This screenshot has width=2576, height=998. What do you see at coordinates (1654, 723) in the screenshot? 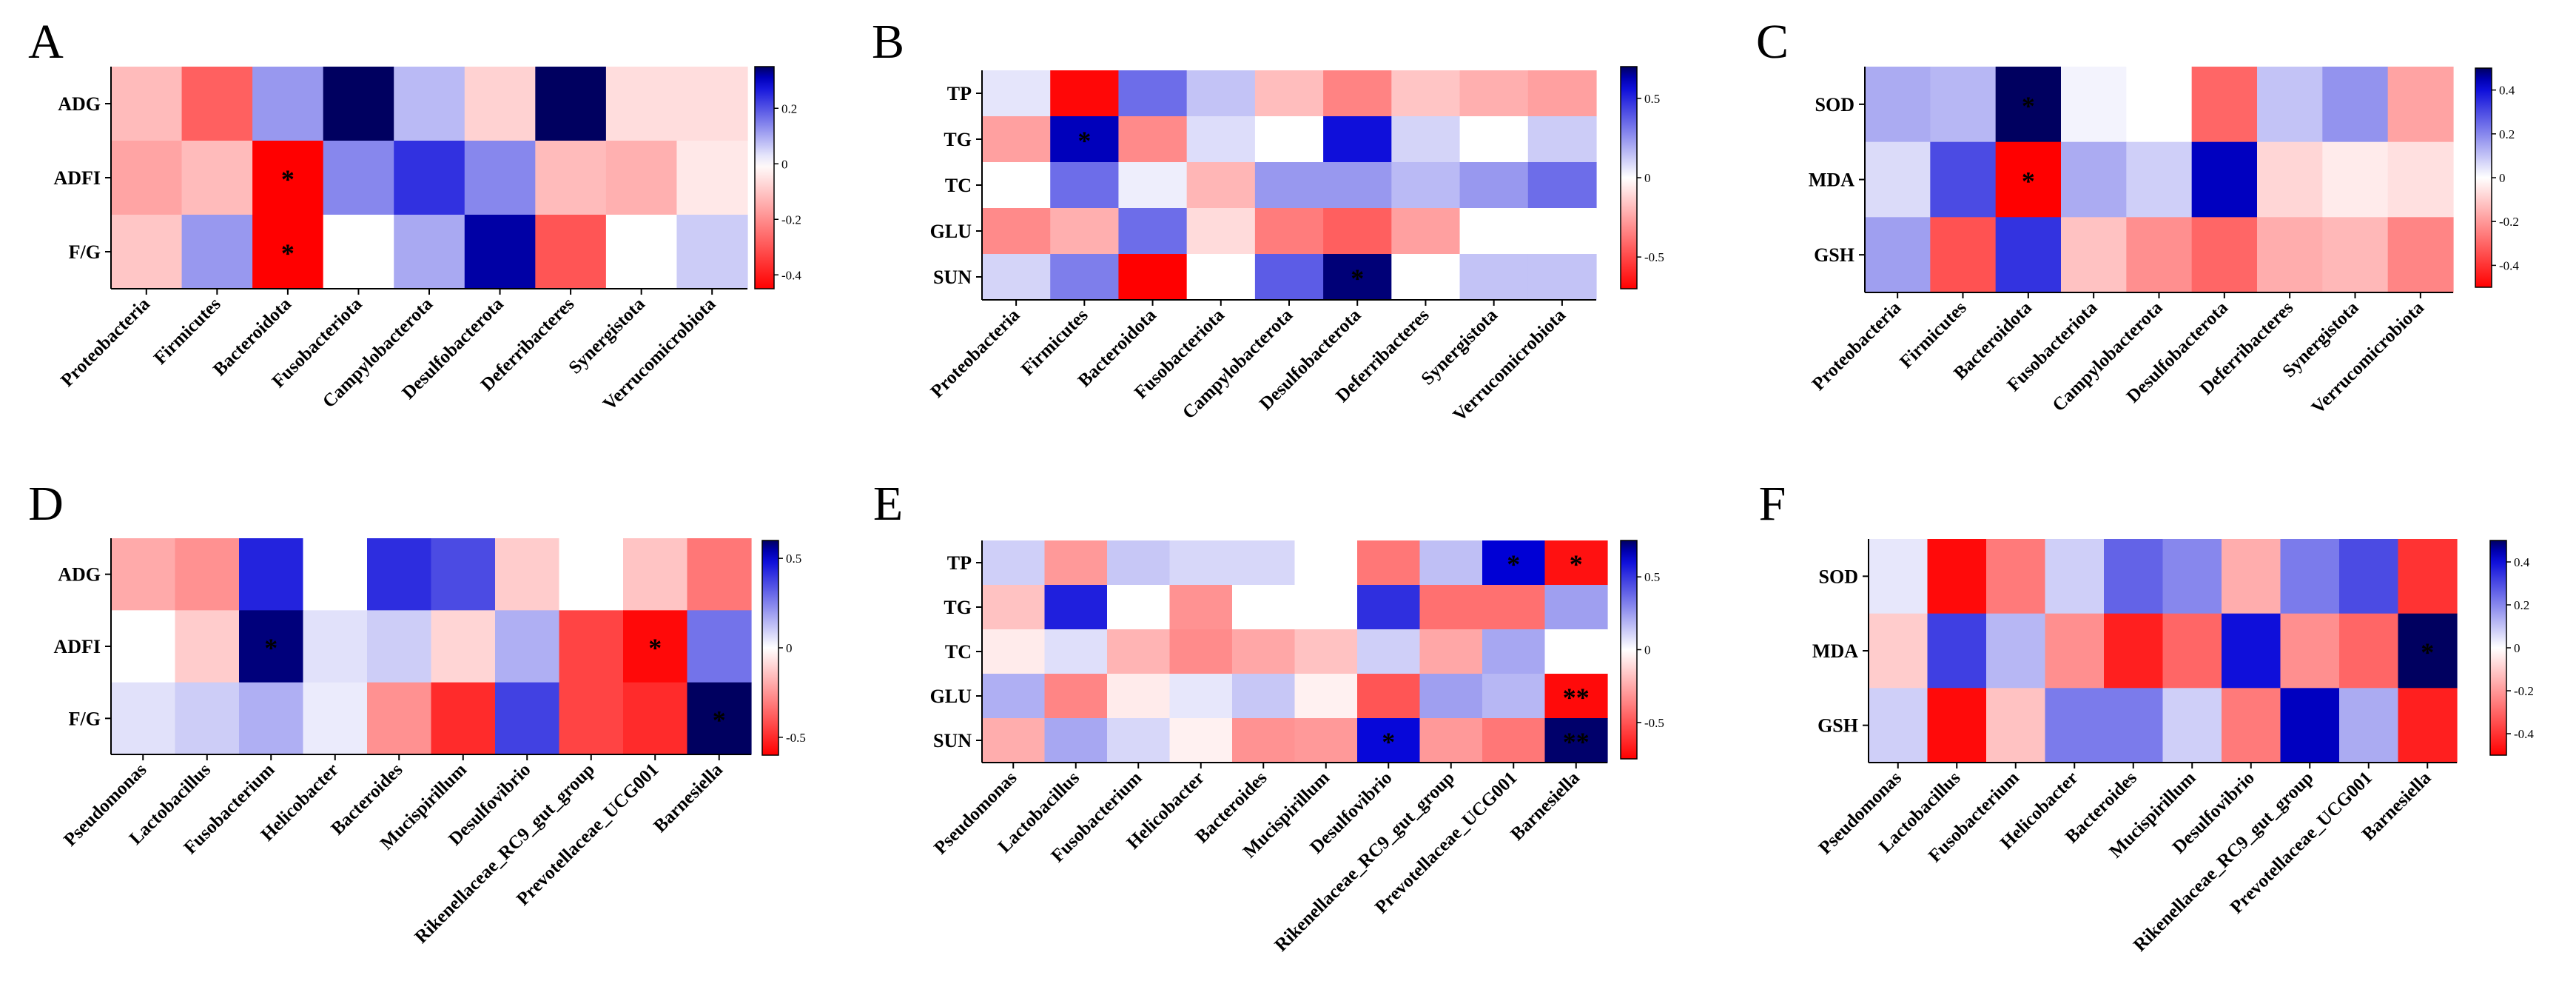
I see `colorbar-tick-label: -0.5` at bounding box center [1654, 723].